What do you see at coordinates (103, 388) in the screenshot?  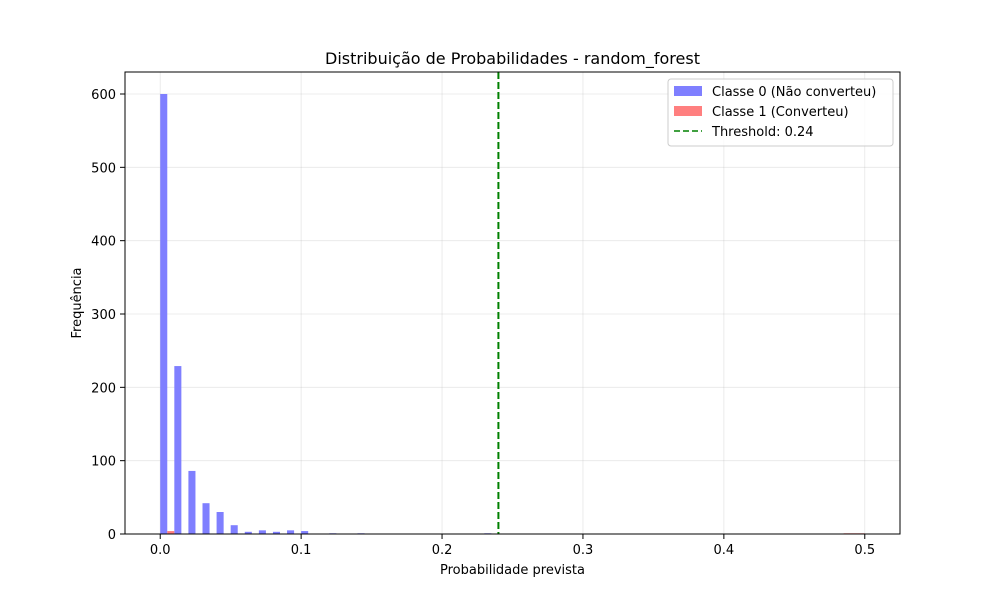 I see `y-tick-label: 200` at bounding box center [103, 388].